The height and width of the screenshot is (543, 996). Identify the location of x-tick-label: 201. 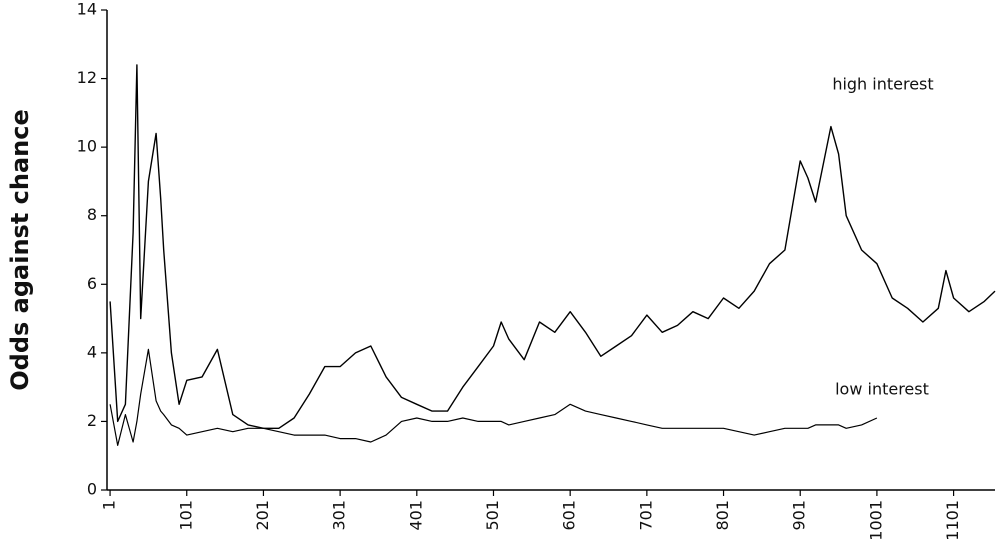
(262, 515).